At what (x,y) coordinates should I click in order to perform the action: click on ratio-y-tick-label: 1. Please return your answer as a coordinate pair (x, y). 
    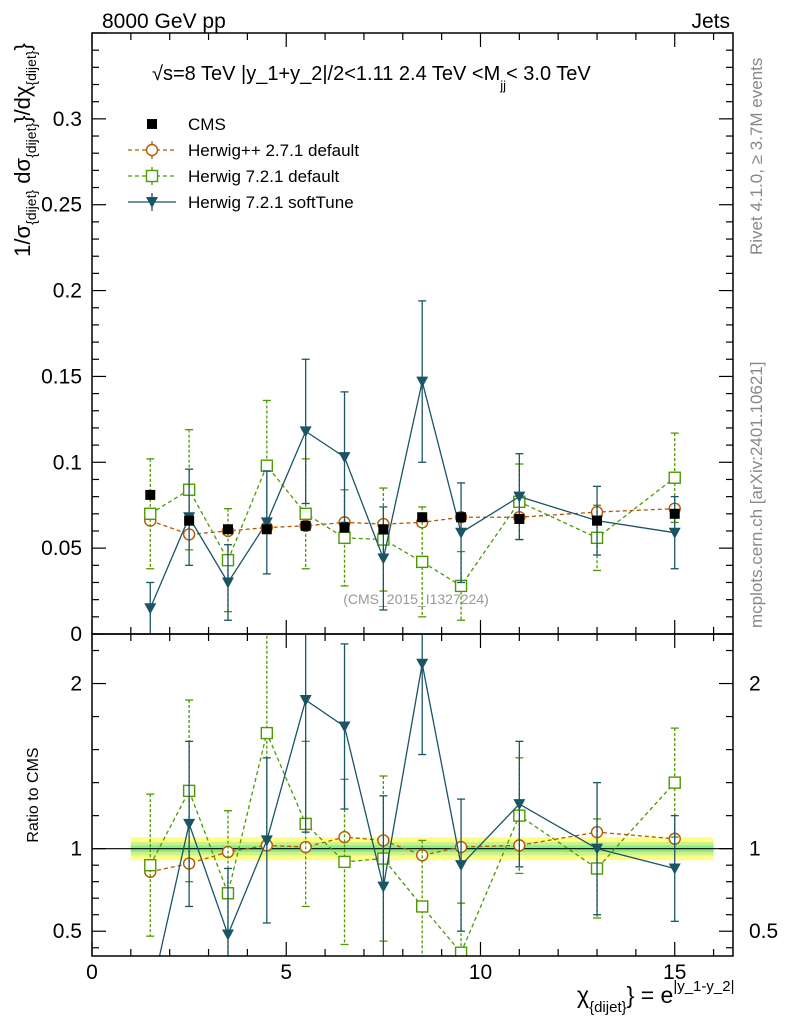
    Looking at the image, I should click on (76, 849).